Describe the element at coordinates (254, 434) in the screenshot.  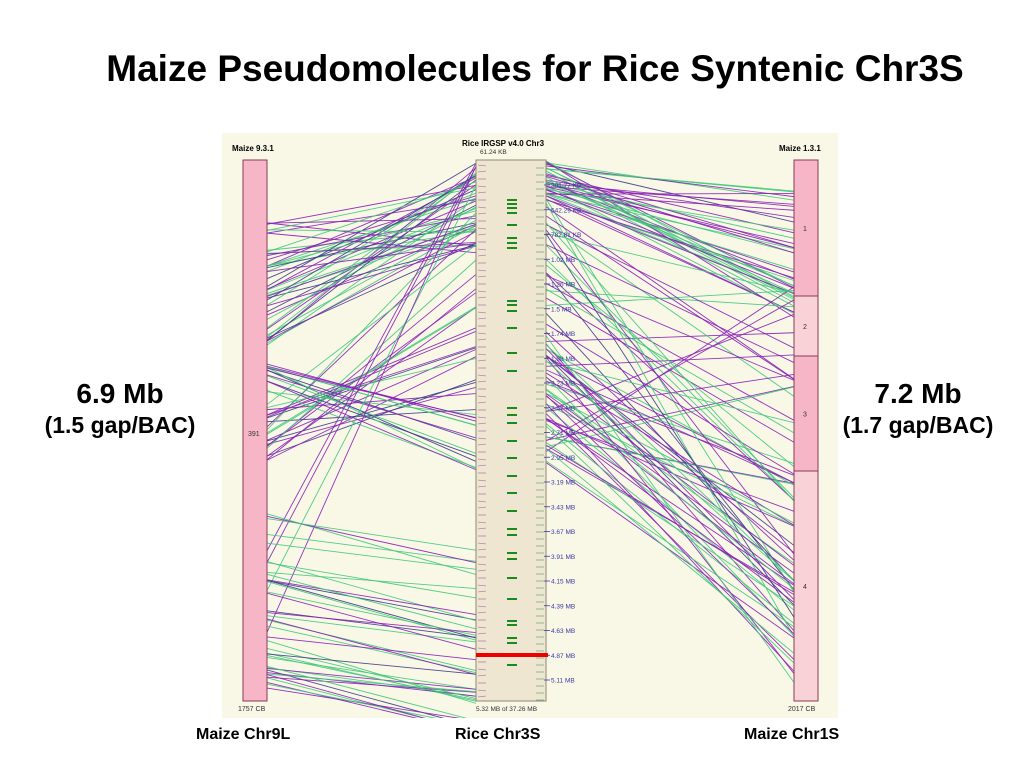
I see `left-segment-label: 391` at that location.